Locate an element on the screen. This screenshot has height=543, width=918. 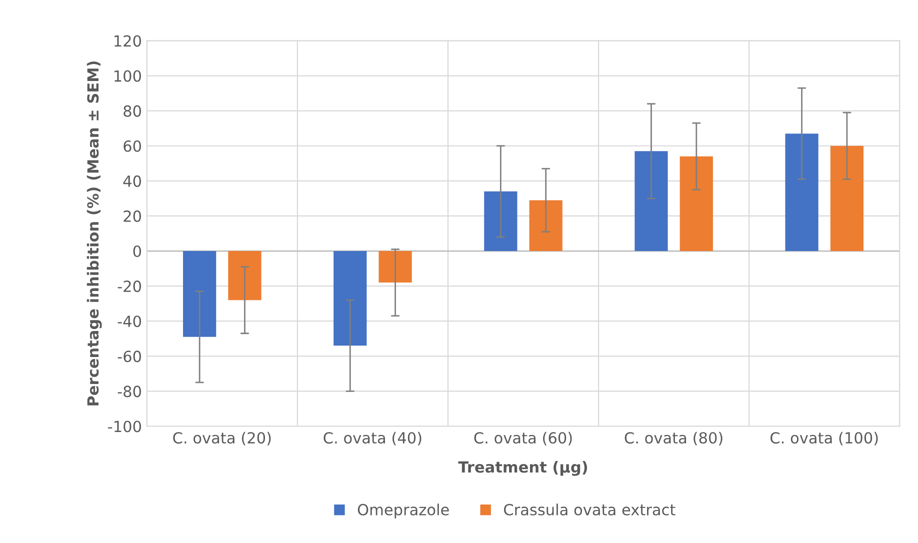
y-tick-label: 80 is located at coordinates (133, 111).